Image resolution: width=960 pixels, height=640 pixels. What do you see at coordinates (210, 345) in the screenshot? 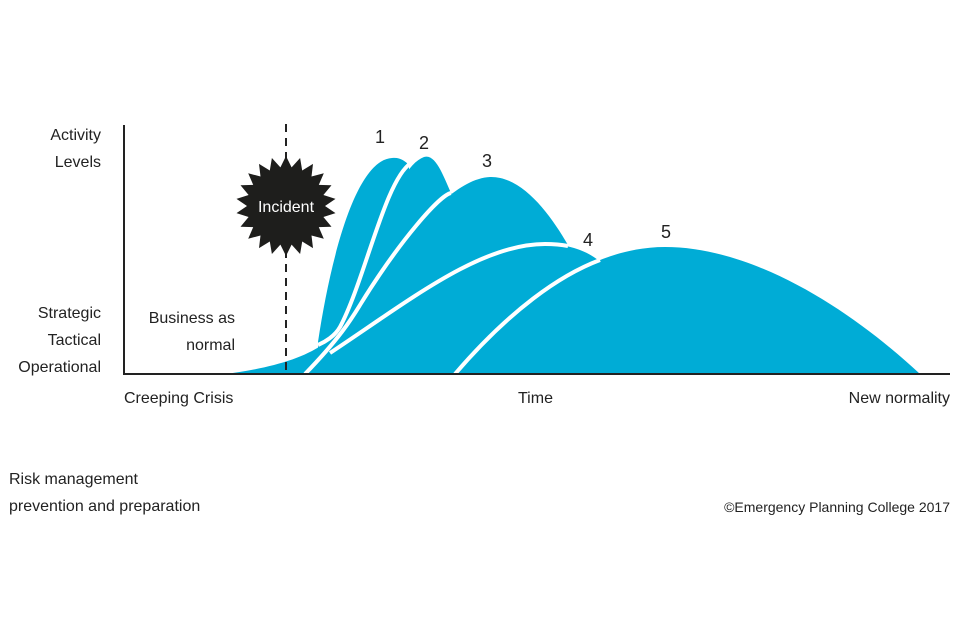
I see `business-as-normal-line: normal` at bounding box center [210, 345].